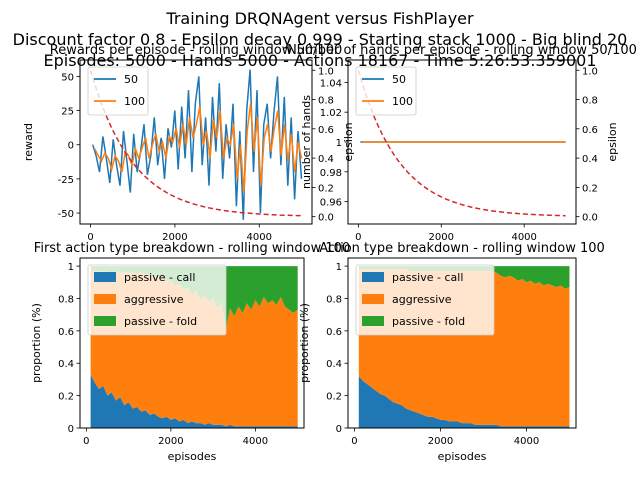  I want to click on y-tick-label: 0.96, so click(331, 203).